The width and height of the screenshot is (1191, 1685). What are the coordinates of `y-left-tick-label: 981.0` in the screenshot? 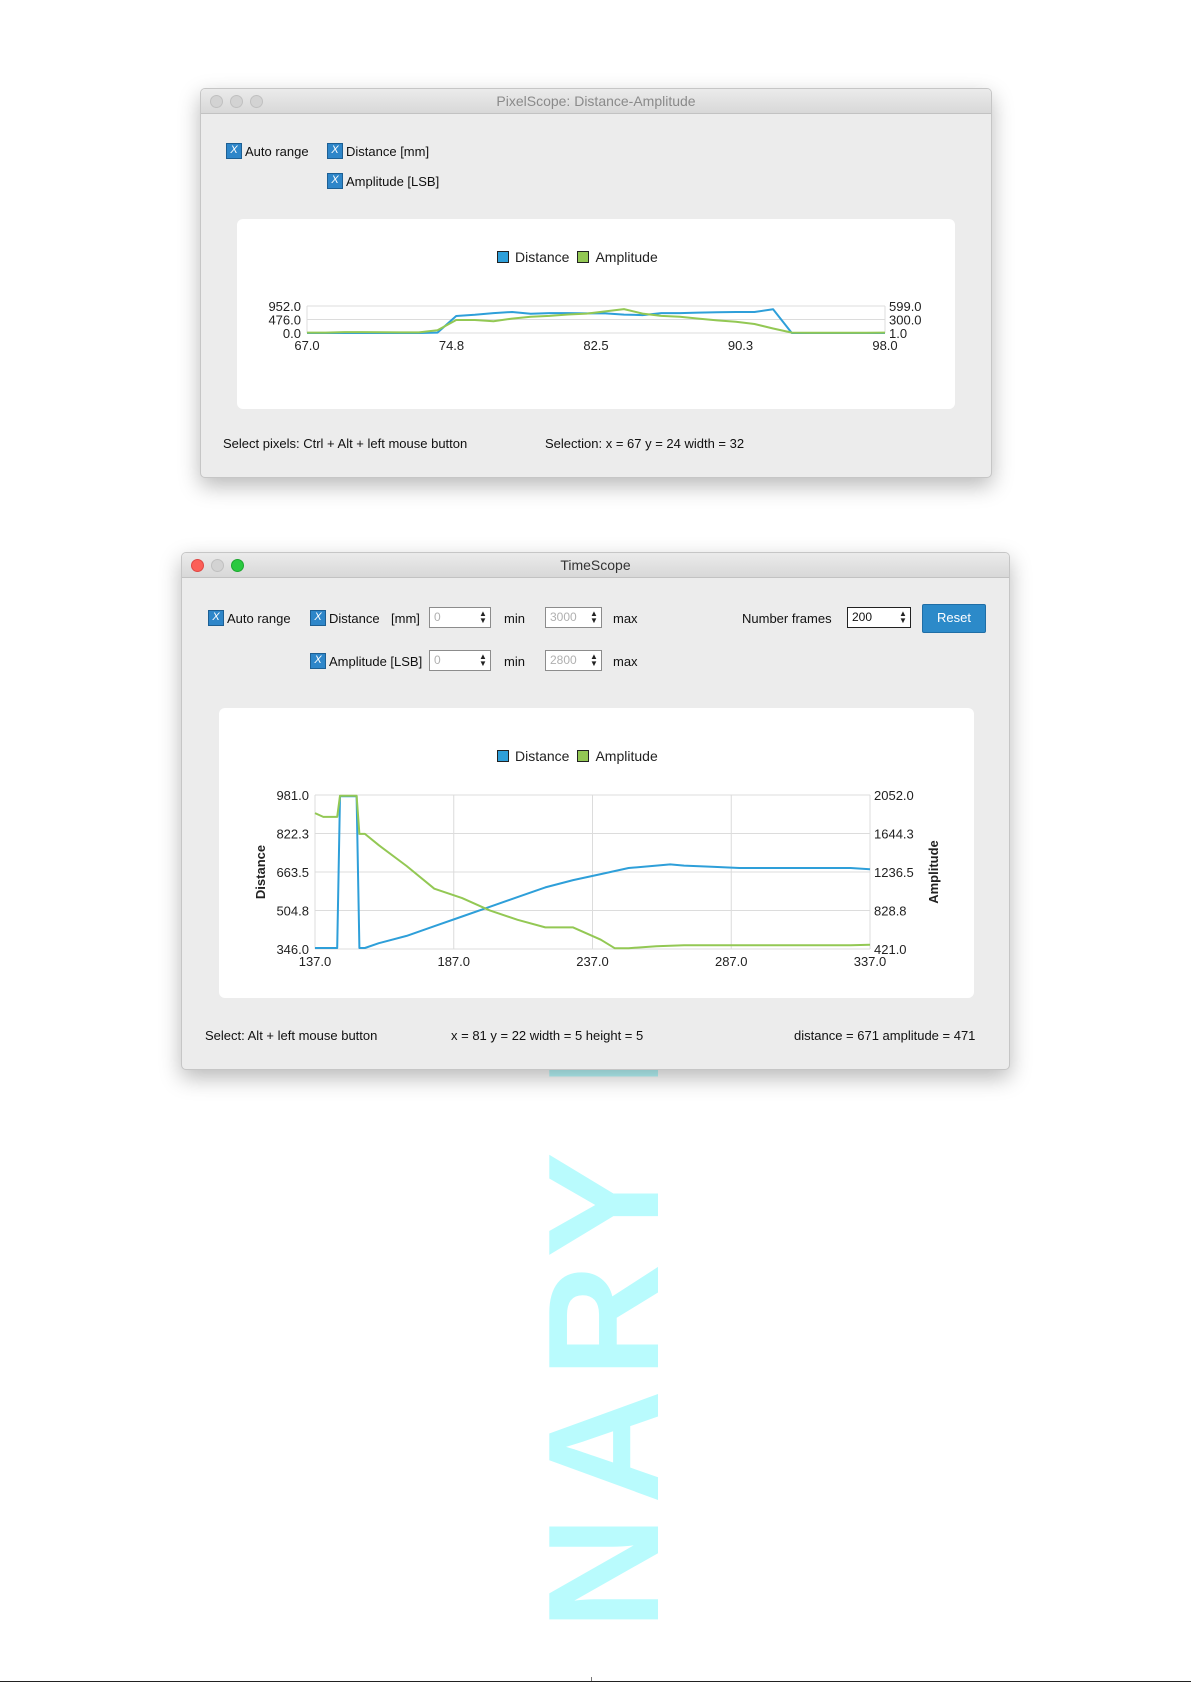 It's located at (292, 795).